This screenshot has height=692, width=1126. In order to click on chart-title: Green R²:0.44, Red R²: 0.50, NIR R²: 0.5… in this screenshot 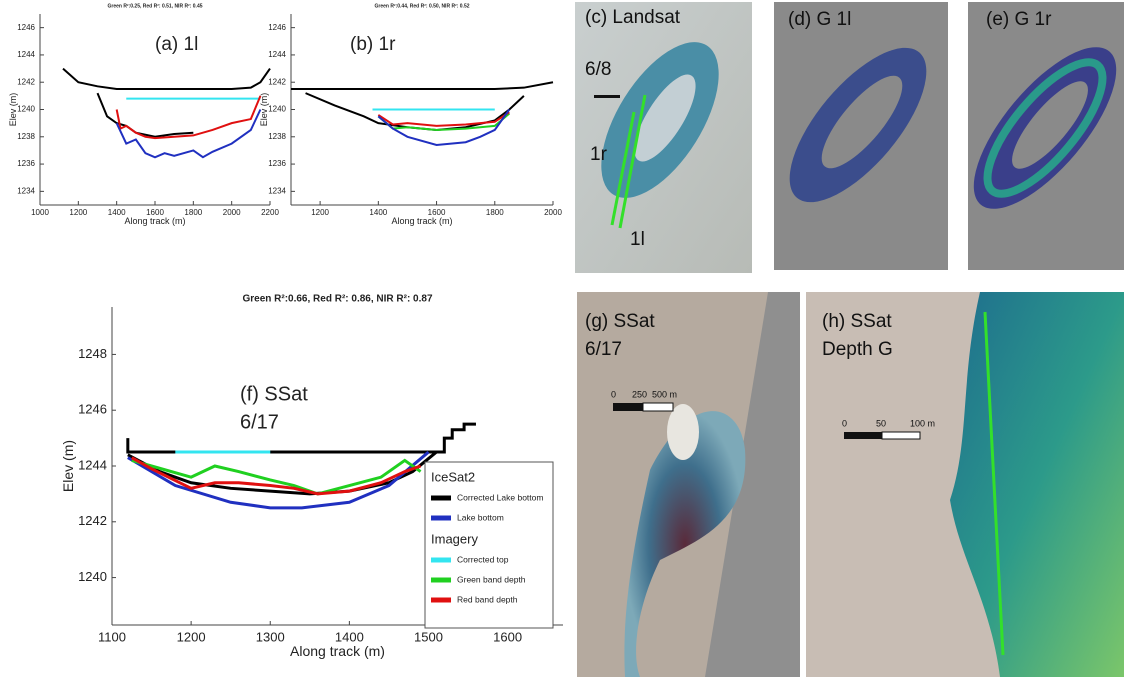, I will do `click(421, 6)`.